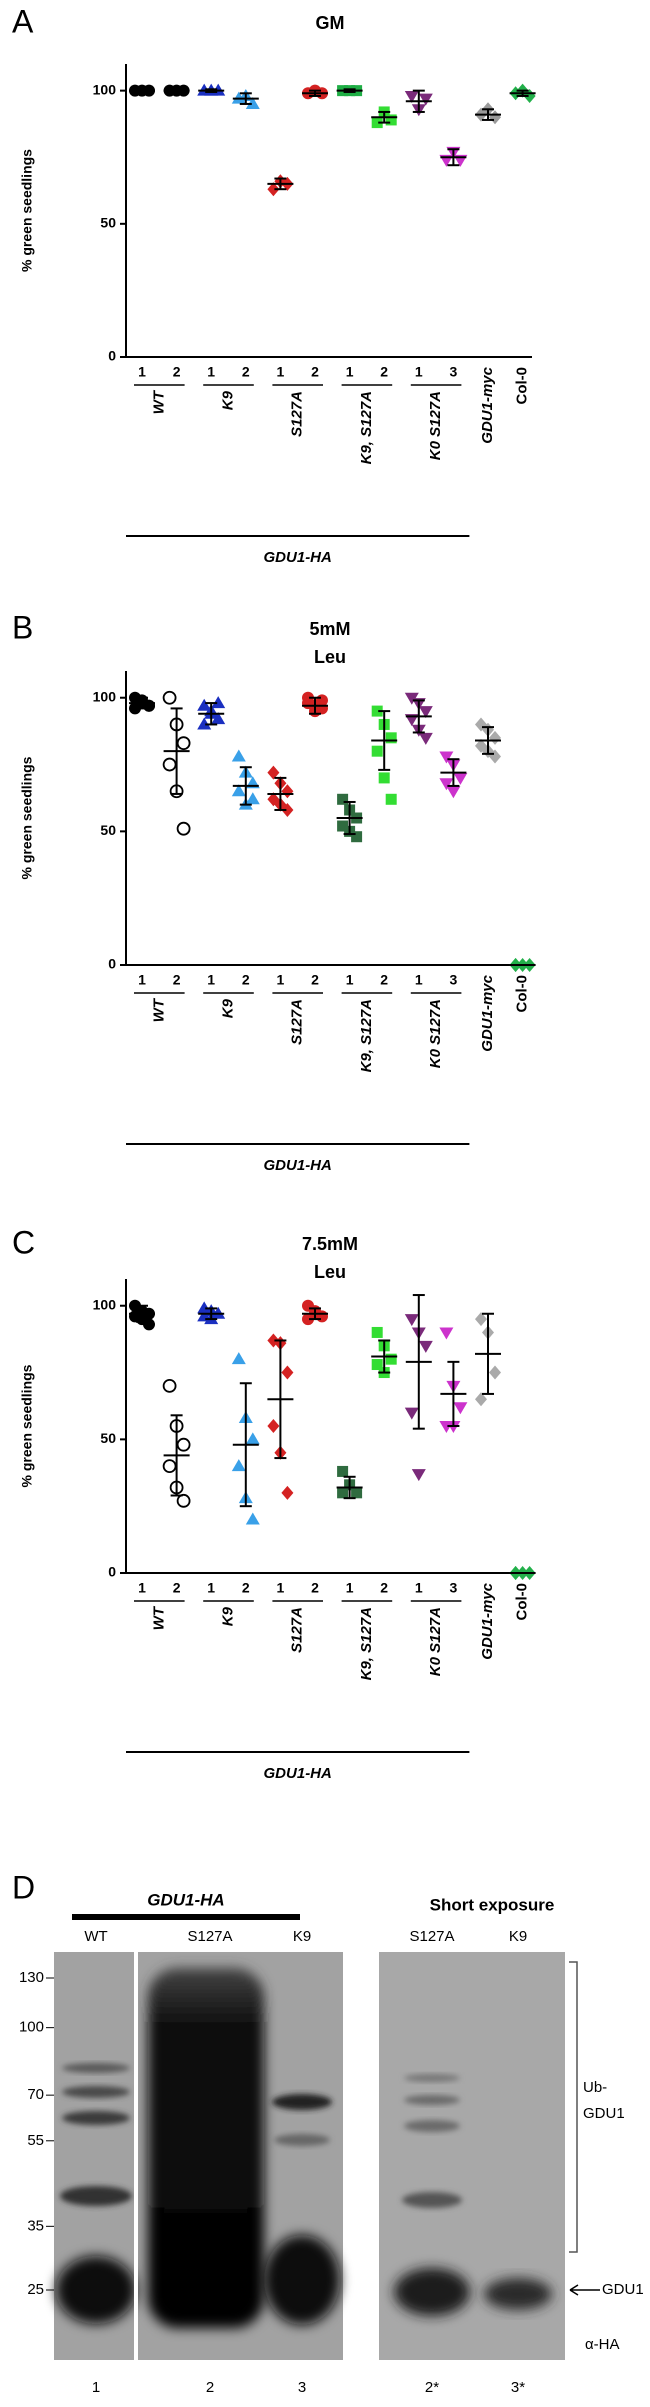 The image size is (650, 2407). What do you see at coordinates (22, 627) in the screenshot?
I see `panel-letter: B` at bounding box center [22, 627].